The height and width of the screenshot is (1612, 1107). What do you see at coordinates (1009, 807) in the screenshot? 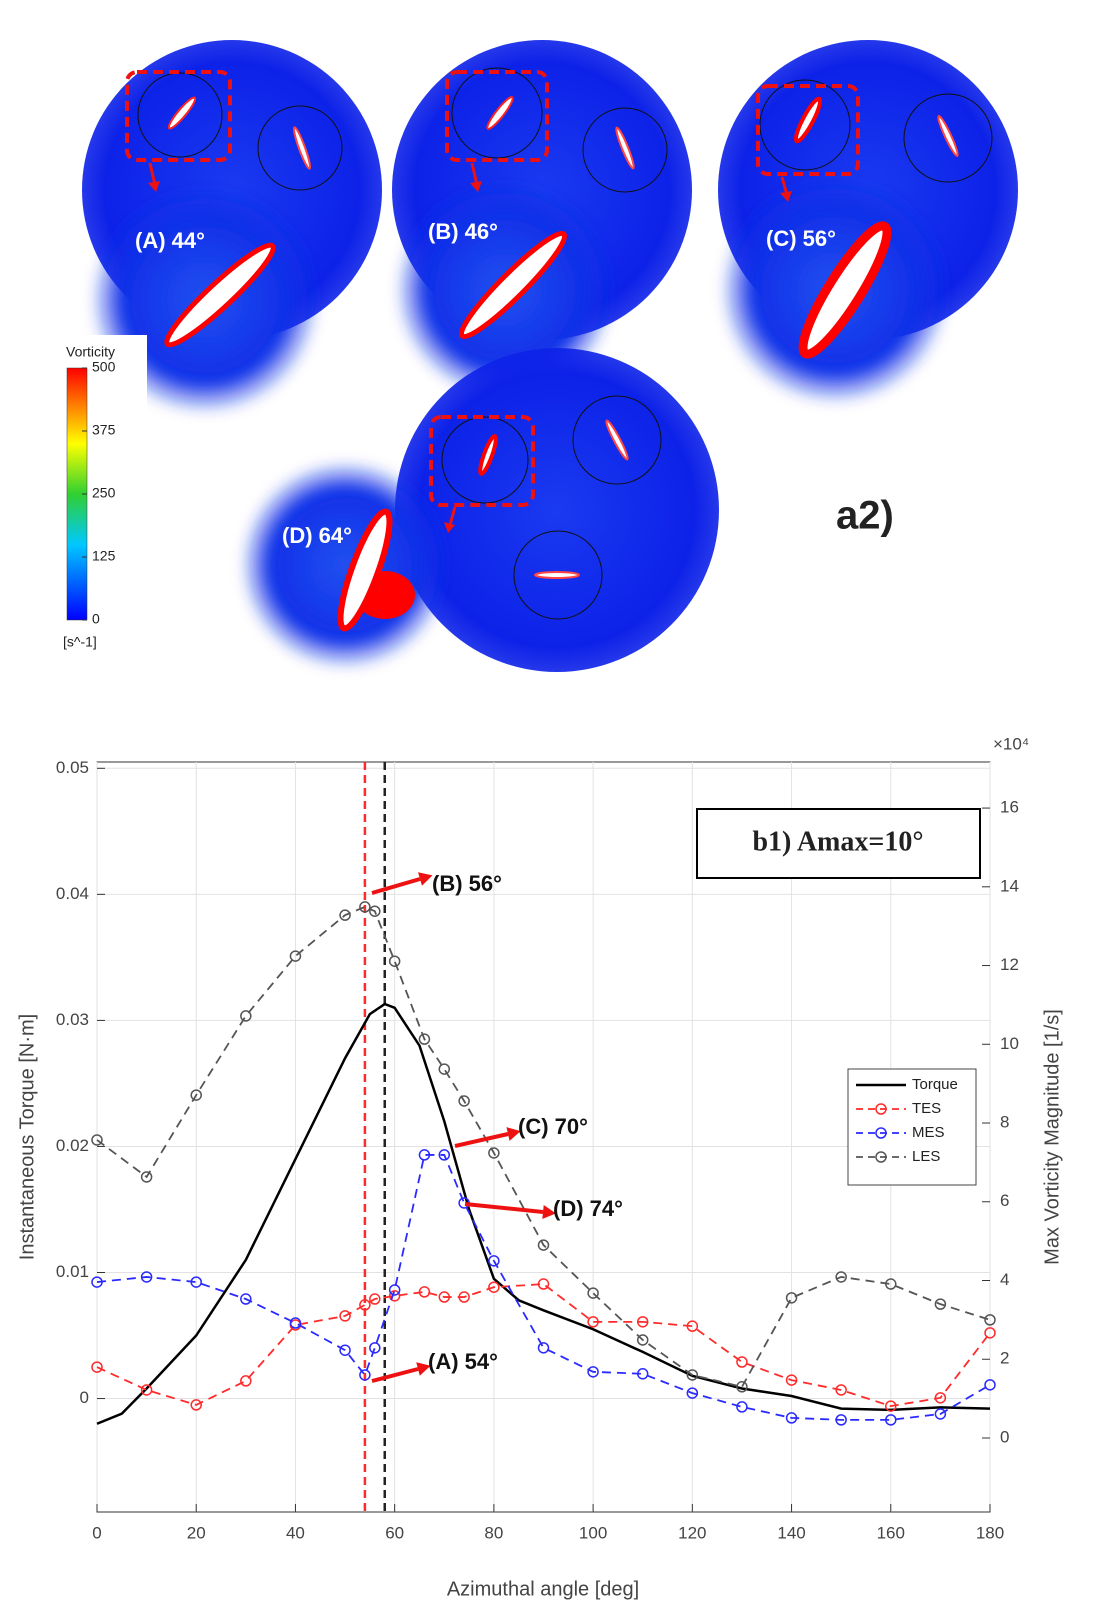
I see `y2-tick-label: 16` at bounding box center [1009, 807].